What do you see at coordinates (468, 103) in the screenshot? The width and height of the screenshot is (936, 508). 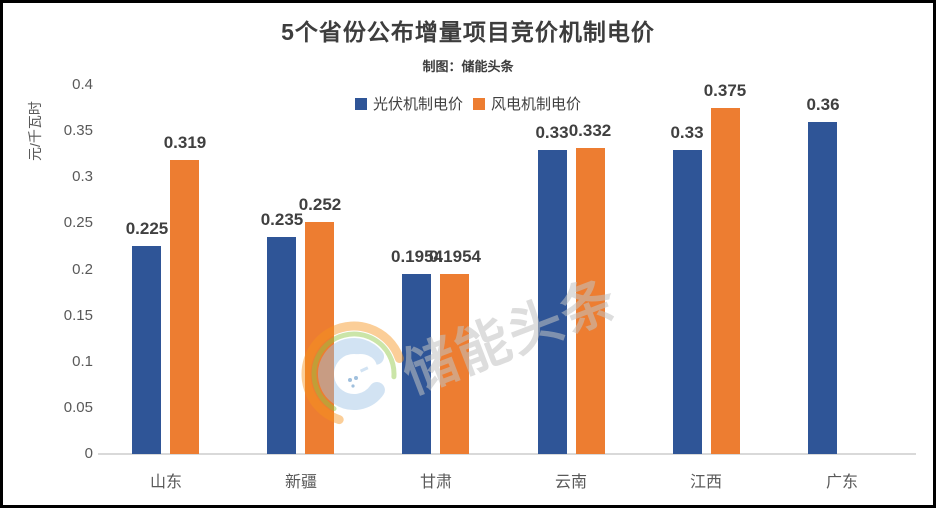 I see `legend: 光伏机制电价 风电机制电价` at bounding box center [468, 103].